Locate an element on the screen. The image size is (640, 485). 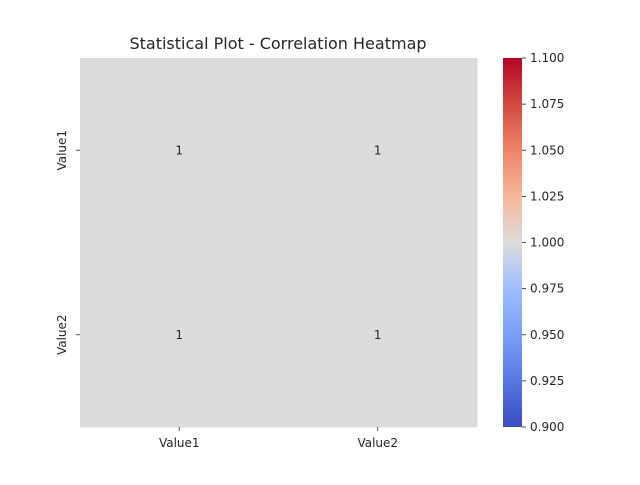
colorbar-tick-label: 0.900 is located at coordinates (547, 427).